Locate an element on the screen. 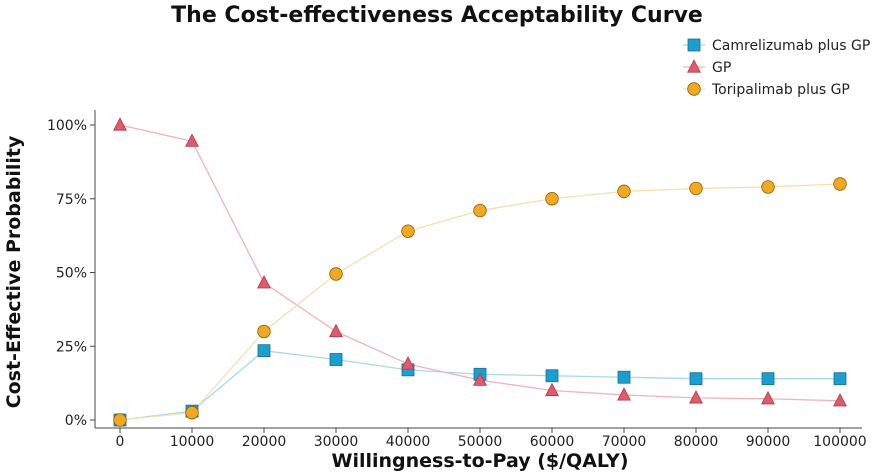  x-tick-label: 50000 is located at coordinates (480, 442).